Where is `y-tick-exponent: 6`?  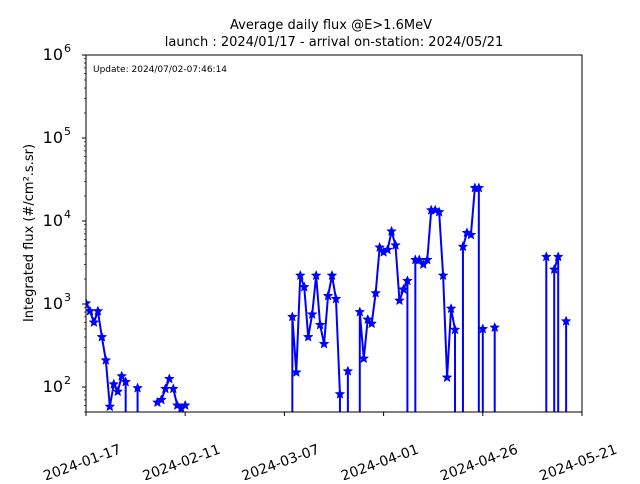
y-tick-exponent: 6 is located at coordinates (67, 48).